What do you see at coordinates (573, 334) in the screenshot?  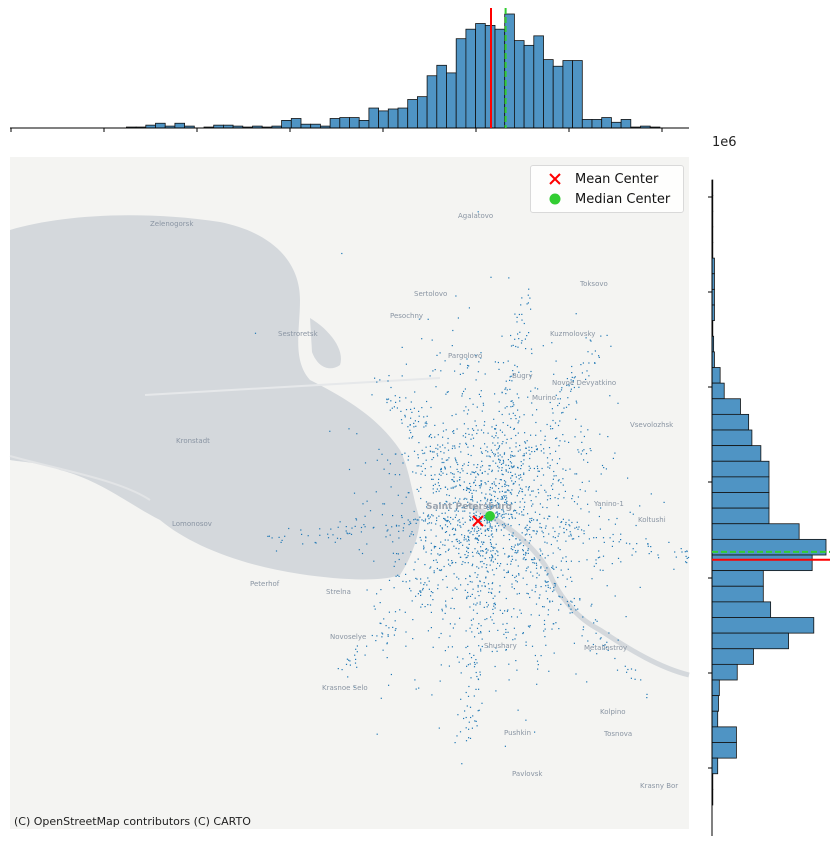 I see `place-label: Kuzmolovsky` at bounding box center [573, 334].